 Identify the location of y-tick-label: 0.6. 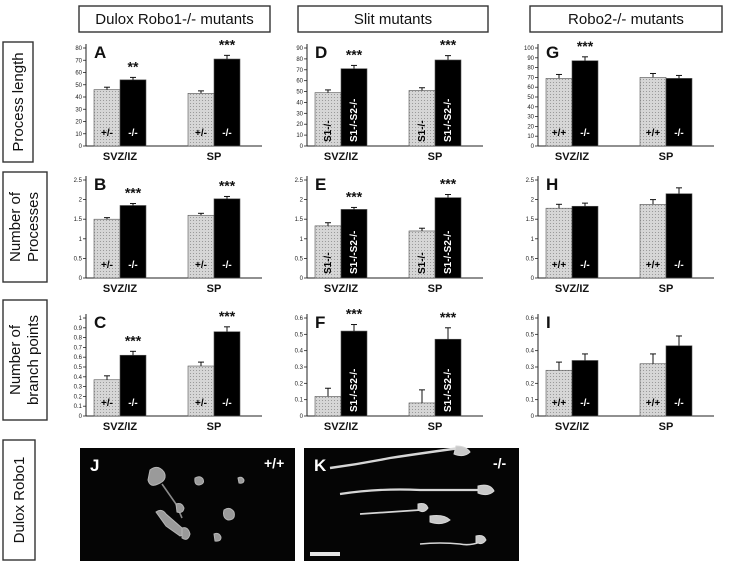
(78, 358).